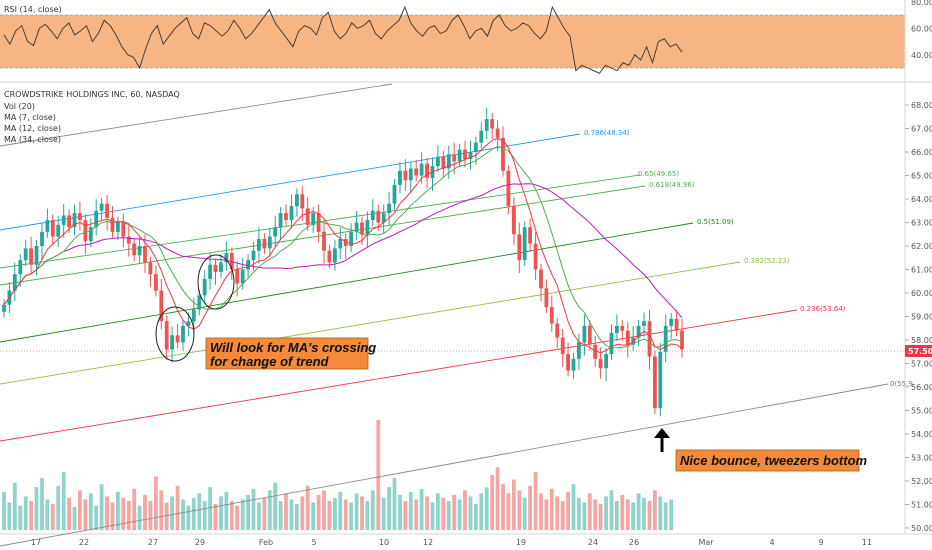 The height and width of the screenshot is (550, 932). I want to click on current-price-badge: 57.50, so click(918, 351).